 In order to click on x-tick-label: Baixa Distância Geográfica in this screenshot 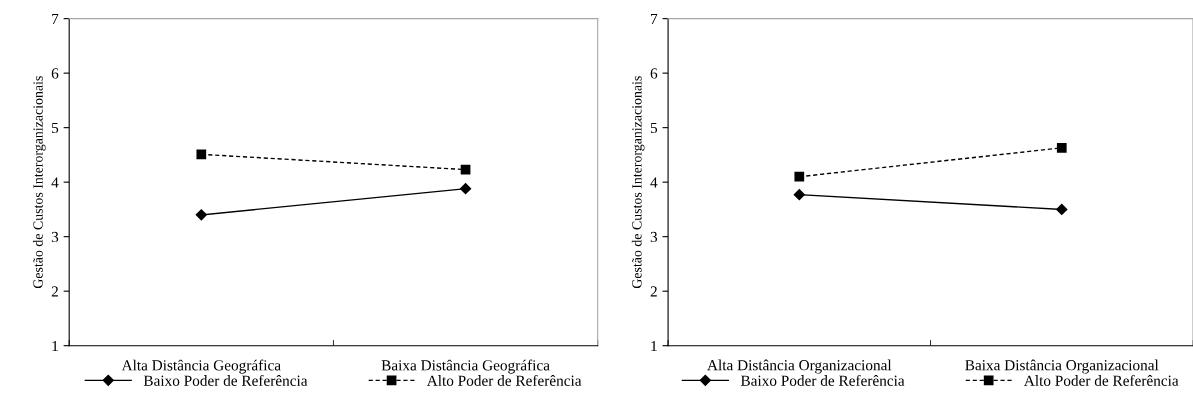, I will do `click(465, 366)`.